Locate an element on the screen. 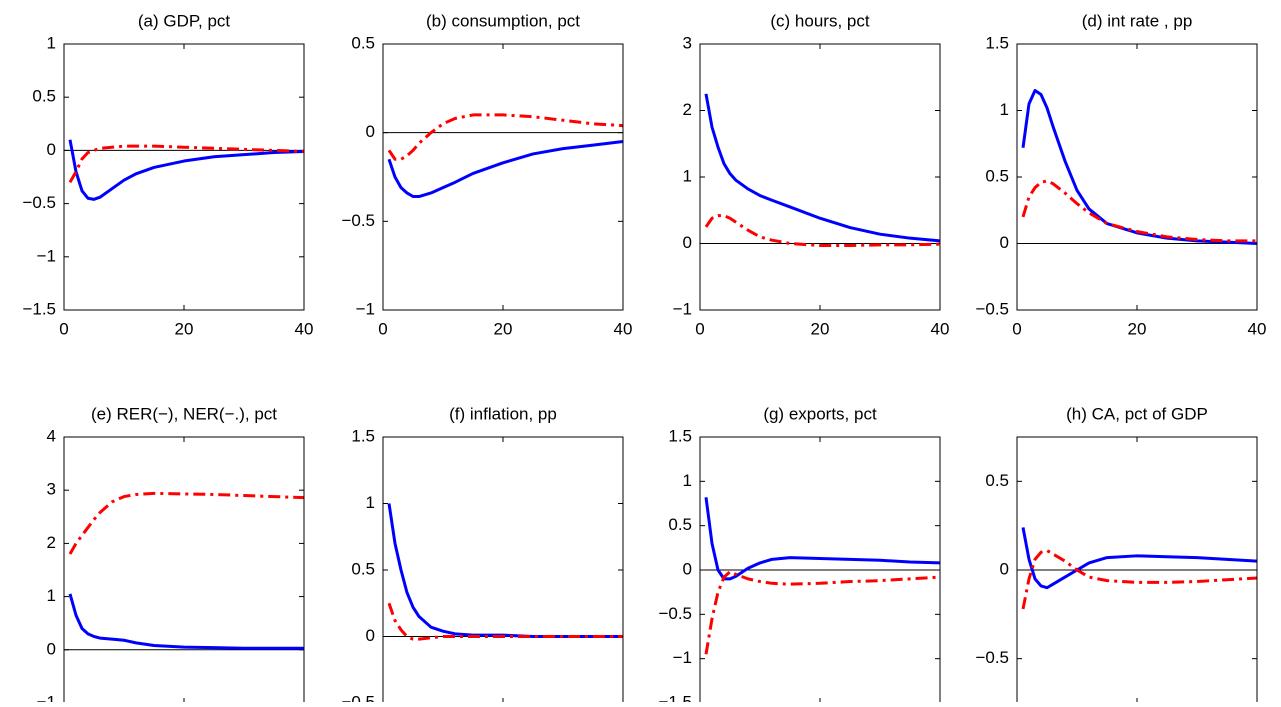  subplot-title: (a) GDP, pct is located at coordinates (184, 20).